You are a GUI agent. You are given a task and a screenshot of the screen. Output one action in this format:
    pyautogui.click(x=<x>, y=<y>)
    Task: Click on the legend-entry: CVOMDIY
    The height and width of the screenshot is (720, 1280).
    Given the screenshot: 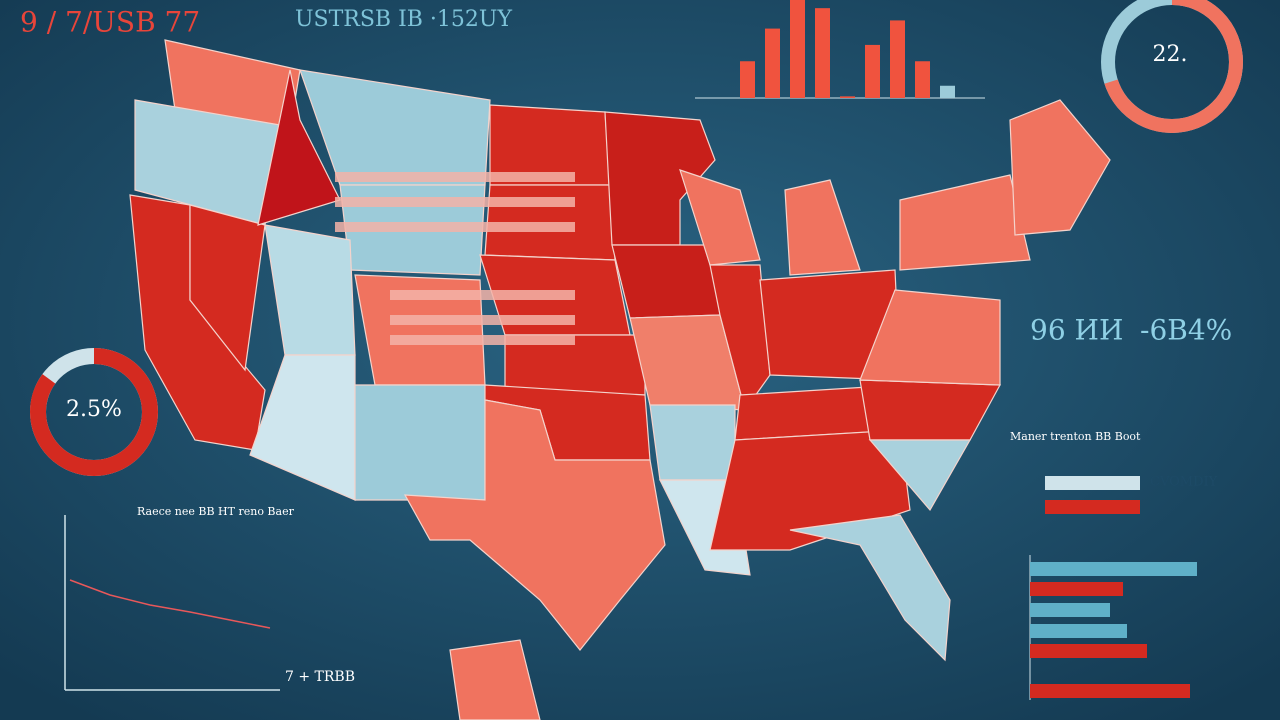 What is the action you would take?
    pyautogui.click(x=1184, y=482)
    